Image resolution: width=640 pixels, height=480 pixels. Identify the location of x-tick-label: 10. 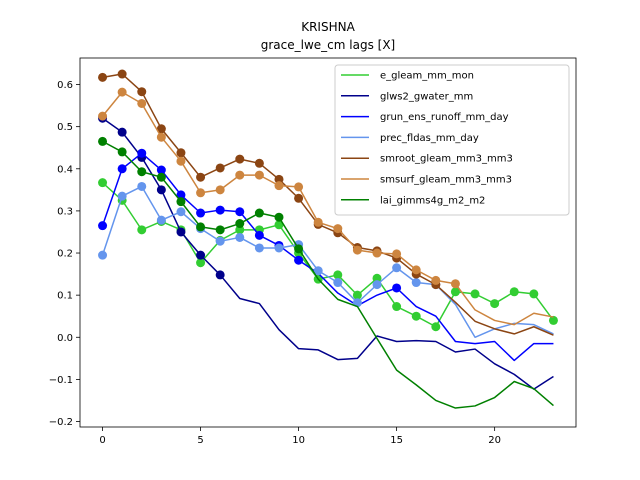
(298, 440).